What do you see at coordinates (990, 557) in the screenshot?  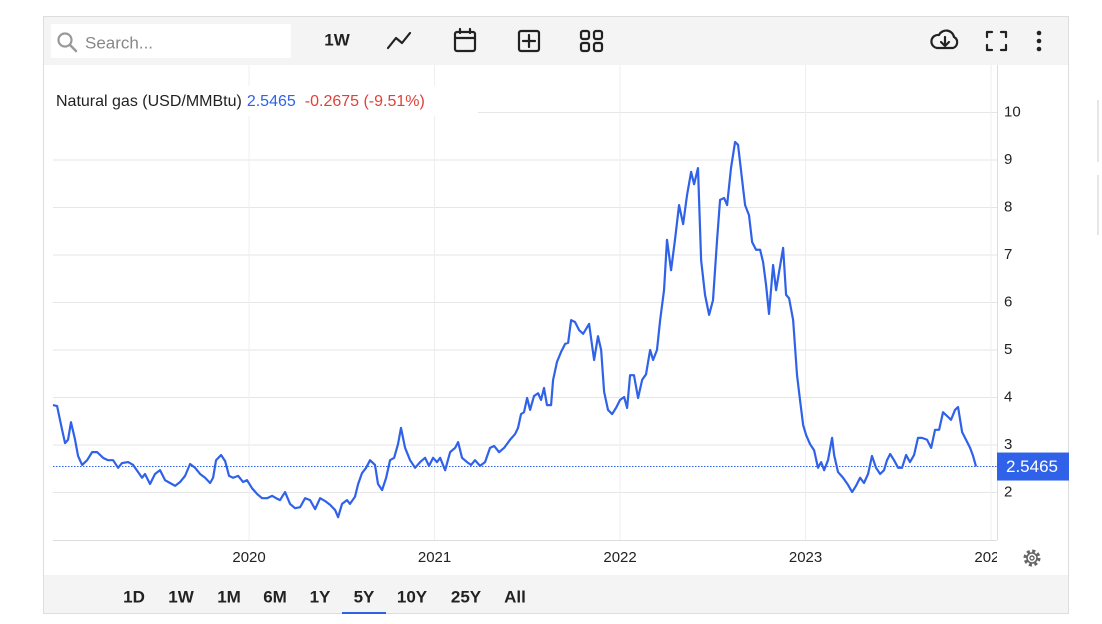 I see `x-tick-label: 2024` at bounding box center [990, 557].